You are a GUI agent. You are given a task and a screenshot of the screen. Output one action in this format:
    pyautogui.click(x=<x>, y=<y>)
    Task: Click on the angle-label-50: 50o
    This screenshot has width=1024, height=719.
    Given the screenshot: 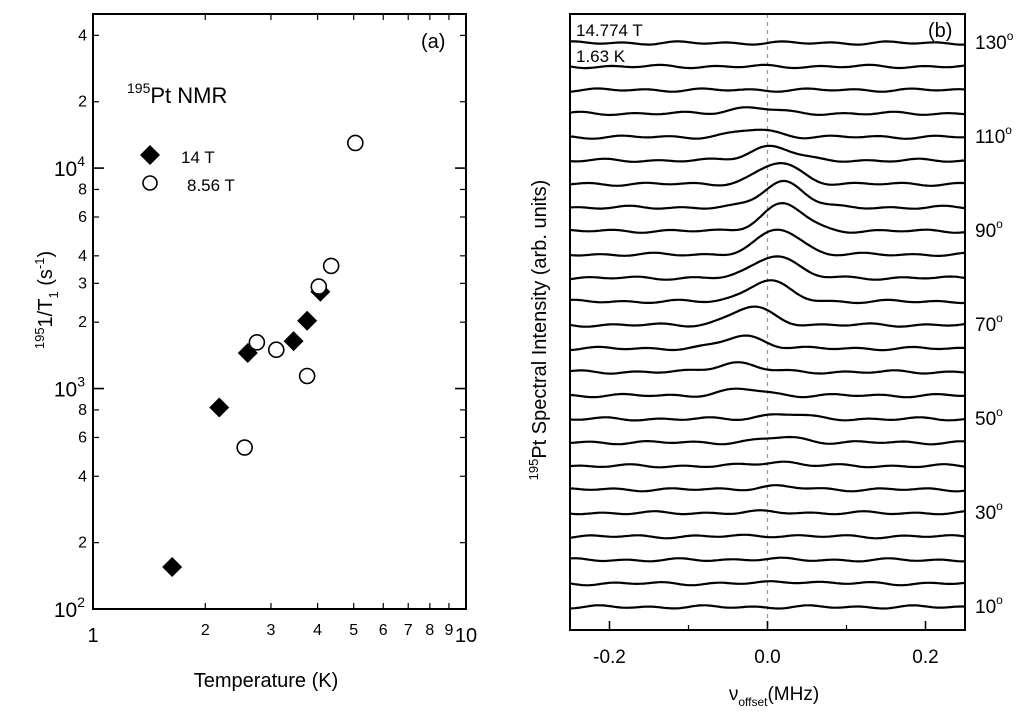 What is the action you would take?
    pyautogui.click(x=989, y=417)
    